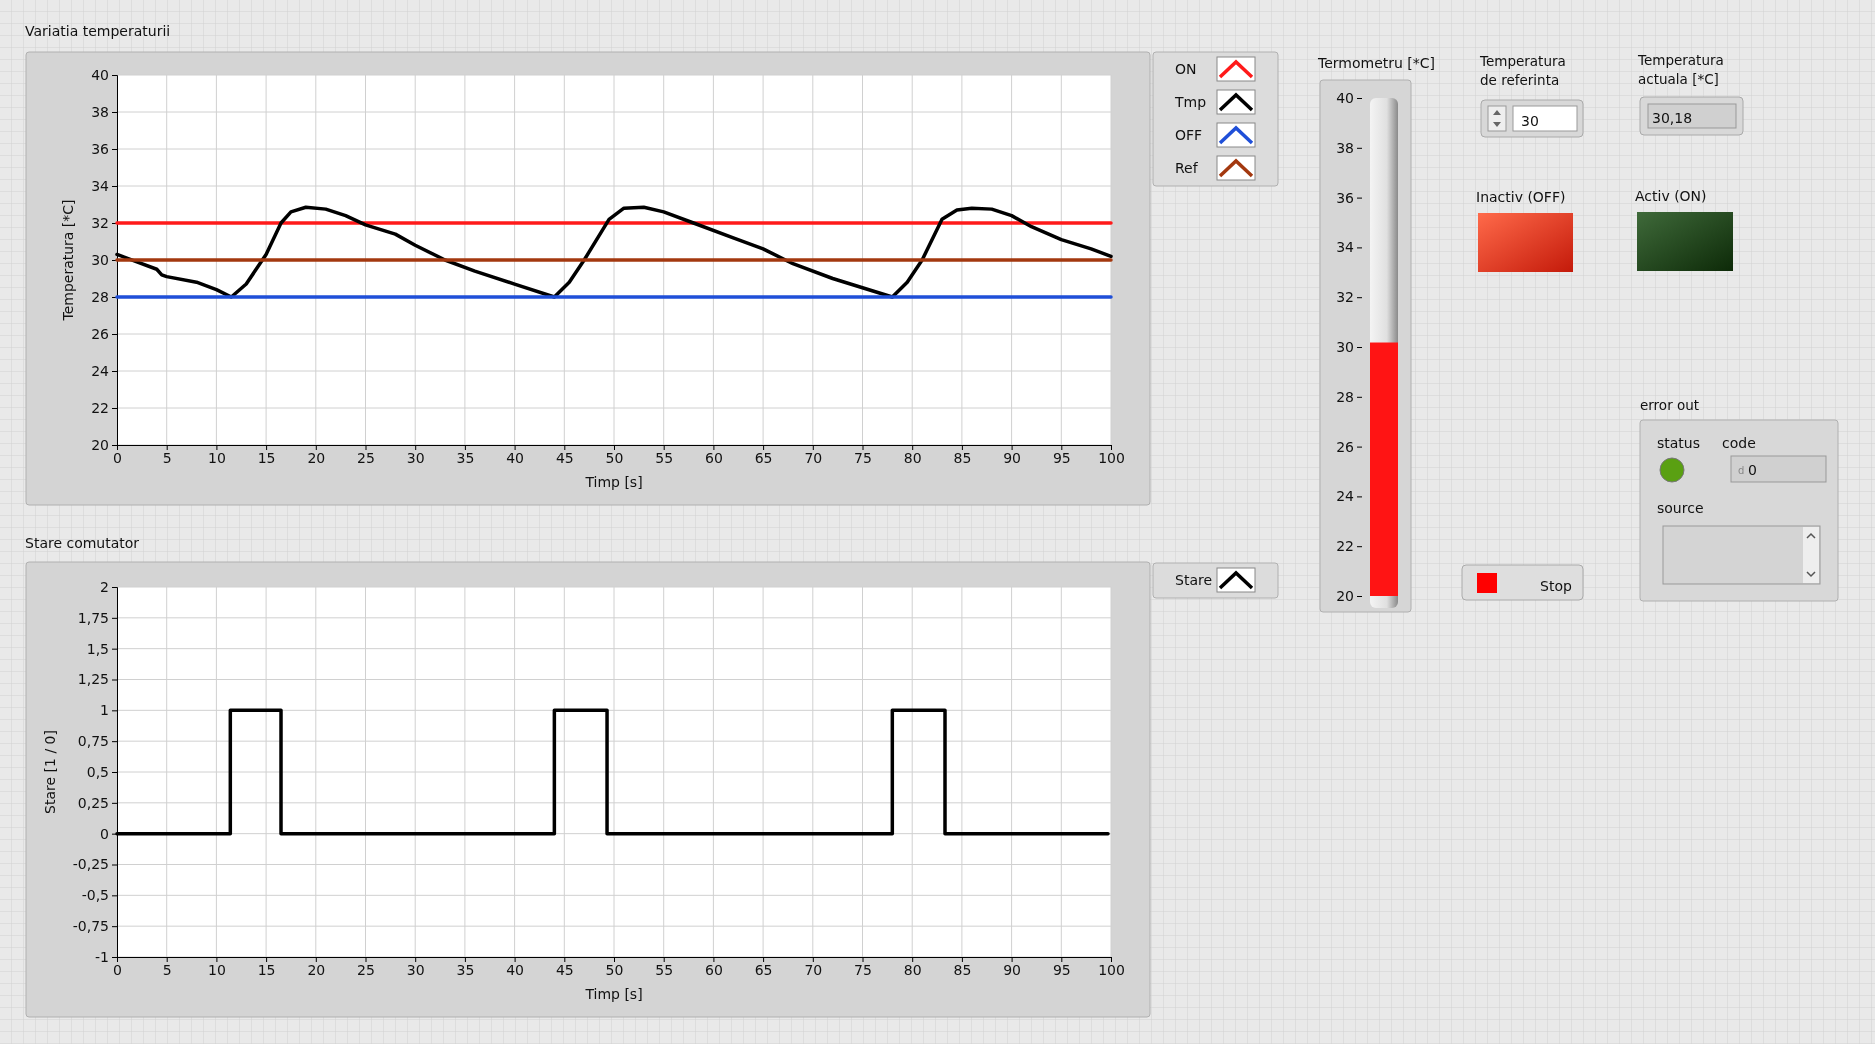 The image size is (1875, 1044). What do you see at coordinates (90, 864) in the screenshot?
I see `y-tick-label: -0,25` at bounding box center [90, 864].